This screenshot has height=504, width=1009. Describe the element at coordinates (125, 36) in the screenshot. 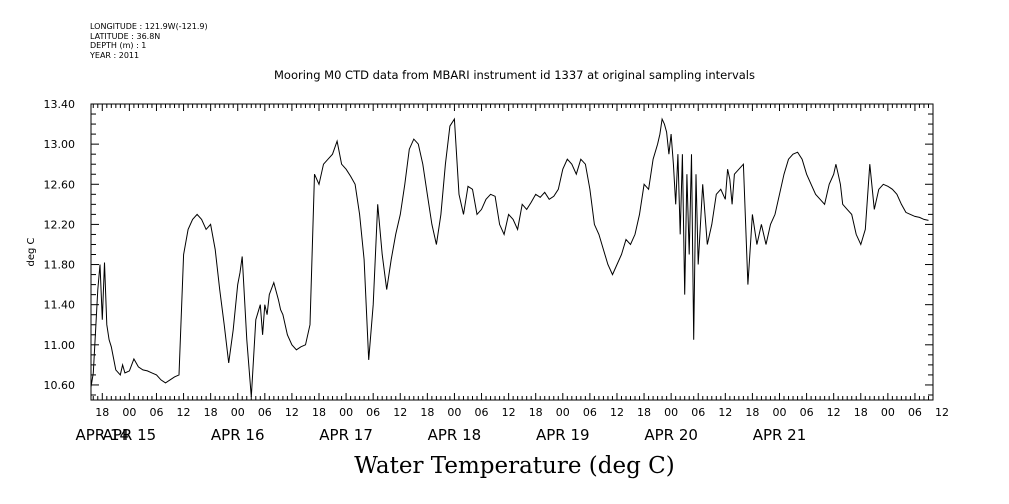

I see `latitude-label: LATITUDE : 36.8N` at that location.